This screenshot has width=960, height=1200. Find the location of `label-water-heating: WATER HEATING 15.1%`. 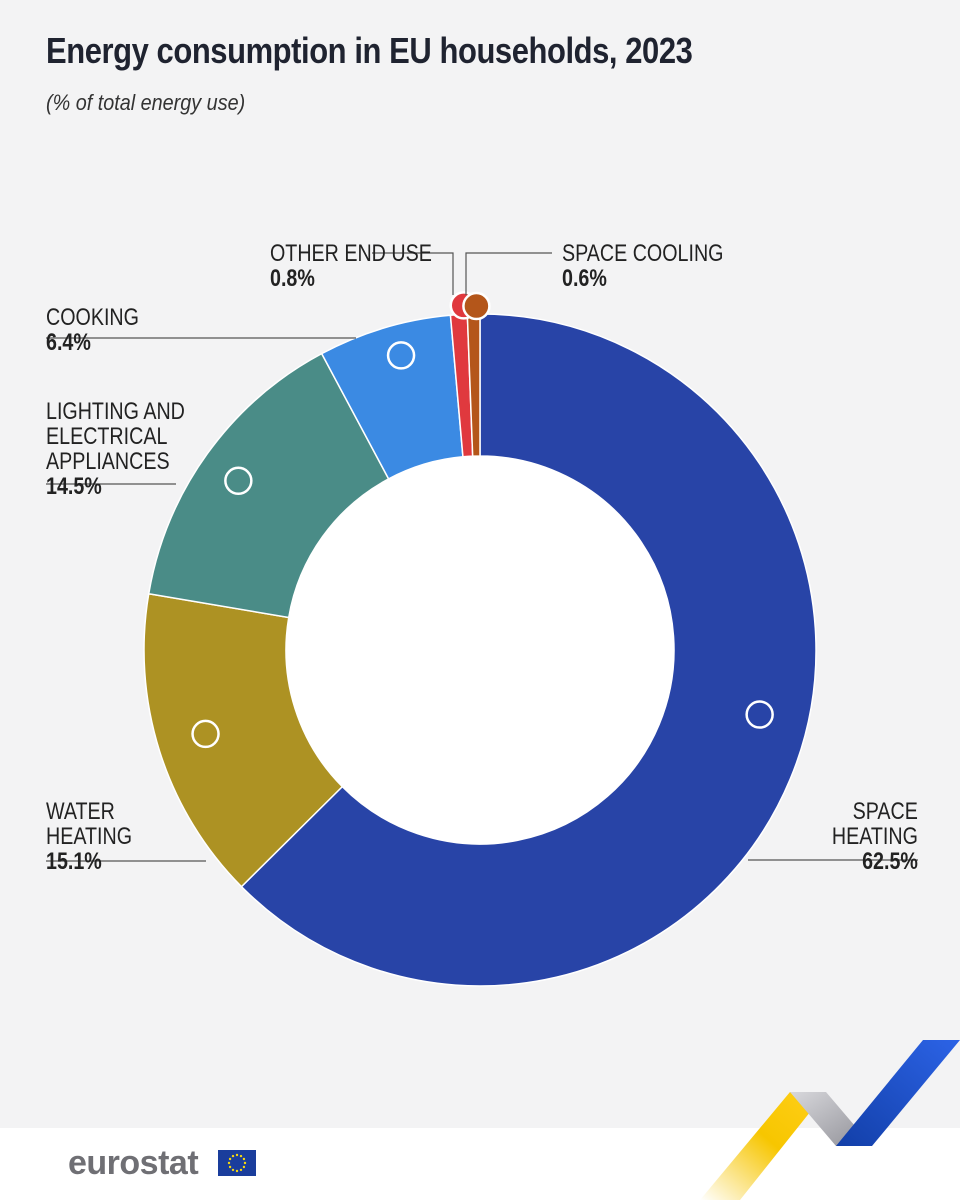

label-water-heating: WATER HEATING 15.1% is located at coordinates (89, 836).